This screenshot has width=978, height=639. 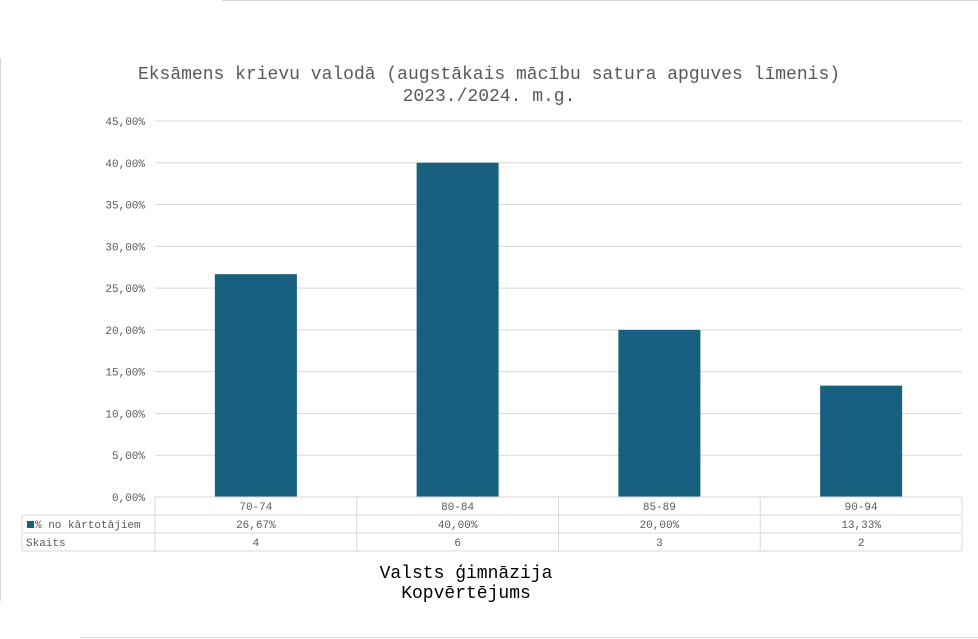 What do you see at coordinates (125, 332) in the screenshot?
I see `y-tick-label: 20,00%` at bounding box center [125, 332].